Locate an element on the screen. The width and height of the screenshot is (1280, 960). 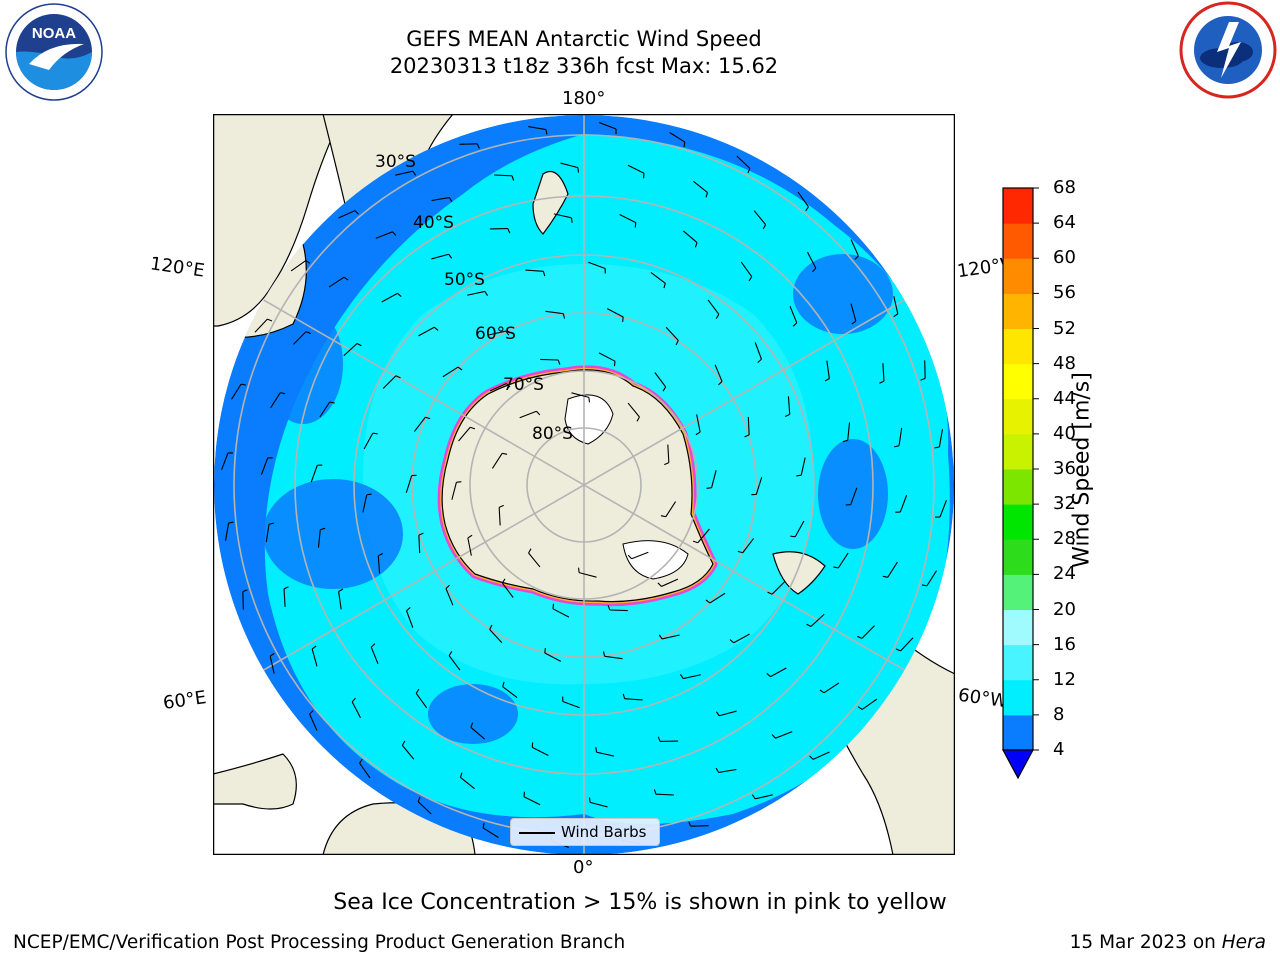
colorbar-tick-44: 44 is located at coordinates (1064, 398).